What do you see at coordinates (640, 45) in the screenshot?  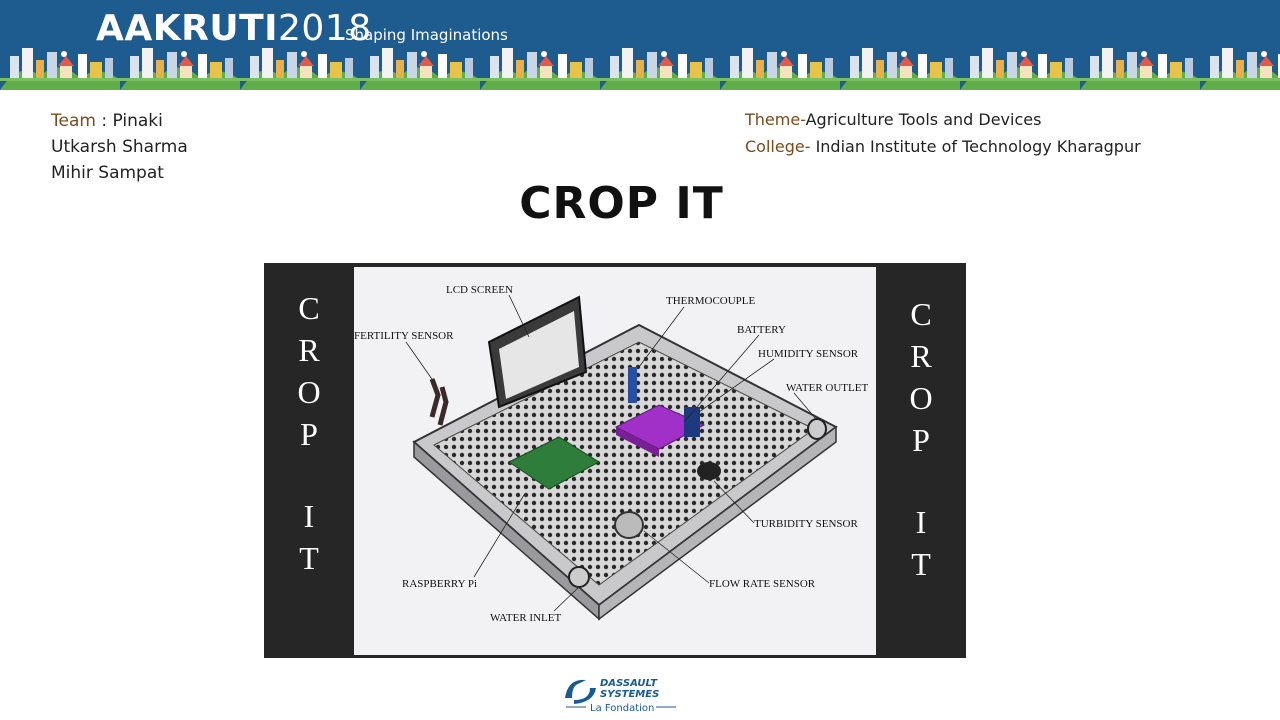 I see `header-banner: AAKRUTI2018 Shaping Imaginations` at bounding box center [640, 45].